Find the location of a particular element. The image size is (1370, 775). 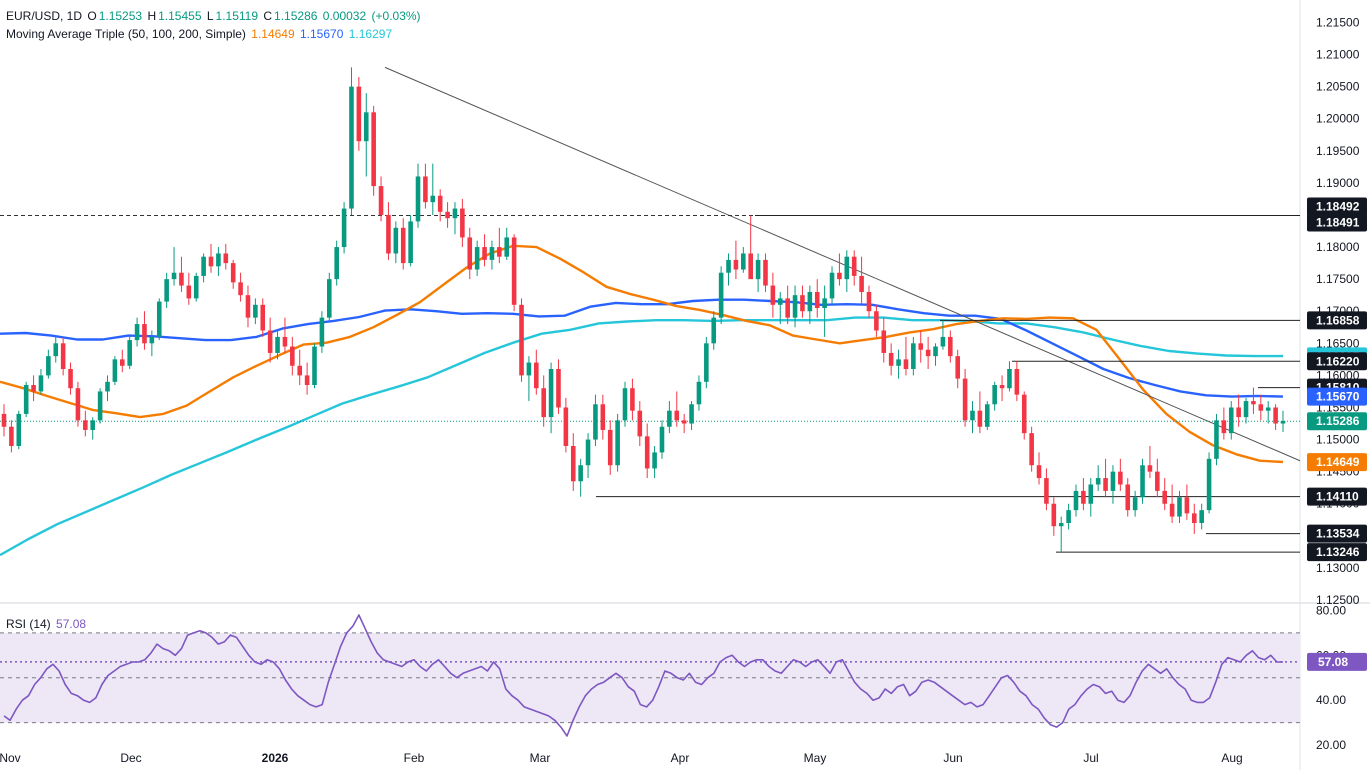

x-tick-label: Jul is located at coordinates (1090, 758).